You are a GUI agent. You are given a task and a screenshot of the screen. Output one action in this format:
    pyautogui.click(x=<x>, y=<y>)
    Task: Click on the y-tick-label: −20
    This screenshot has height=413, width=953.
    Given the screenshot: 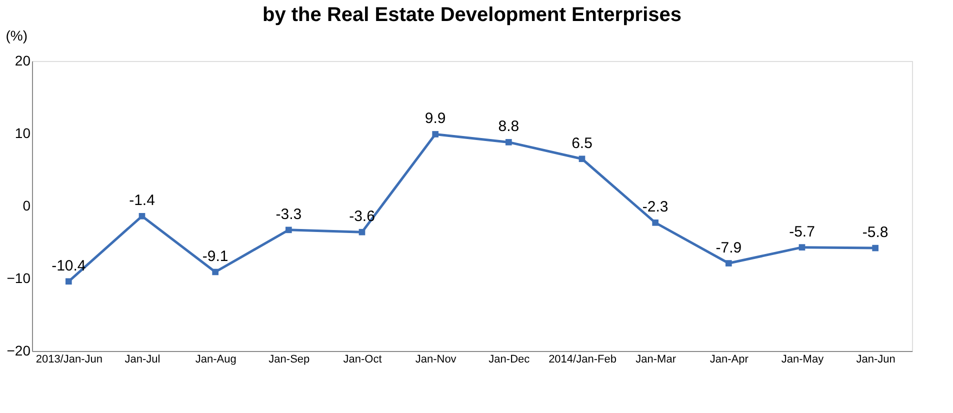 What is the action you would take?
    pyautogui.click(x=18, y=350)
    